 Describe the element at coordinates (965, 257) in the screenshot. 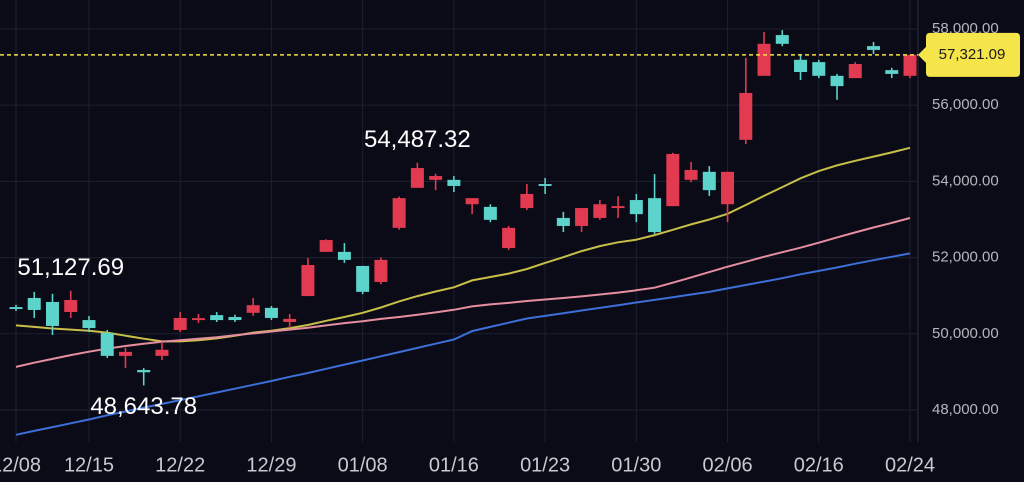

I see `y-tick-label: 52,000.00` at that location.